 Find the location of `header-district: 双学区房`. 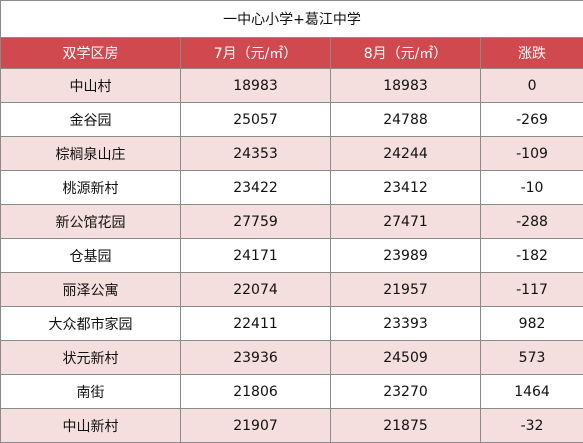

header-district: 双学区房 is located at coordinates (90, 53).